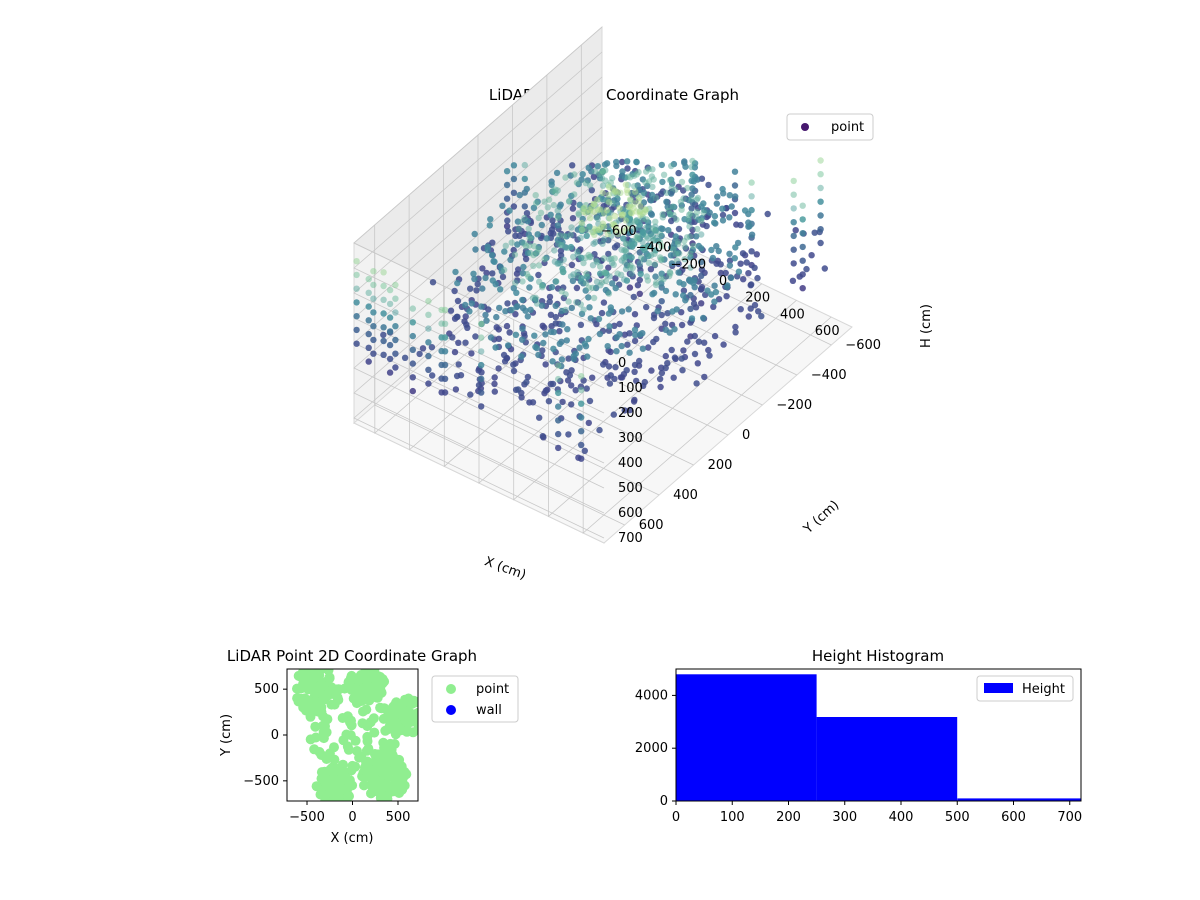 The image size is (1200, 900). I want to click on legend-label-point: point, so click(847, 127).